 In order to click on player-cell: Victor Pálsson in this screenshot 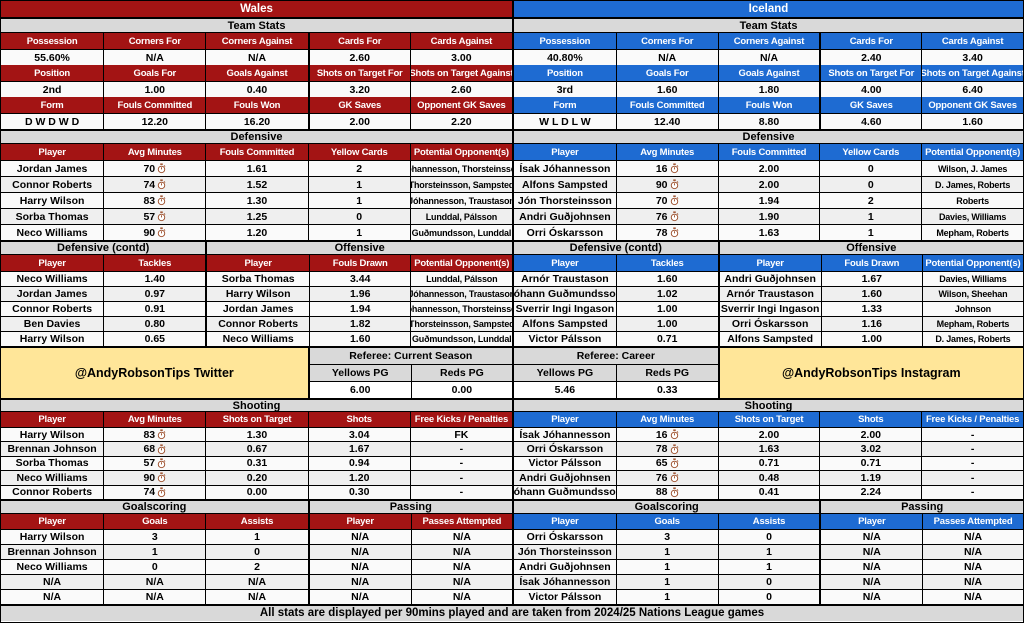, I will do `click(565, 339)`.